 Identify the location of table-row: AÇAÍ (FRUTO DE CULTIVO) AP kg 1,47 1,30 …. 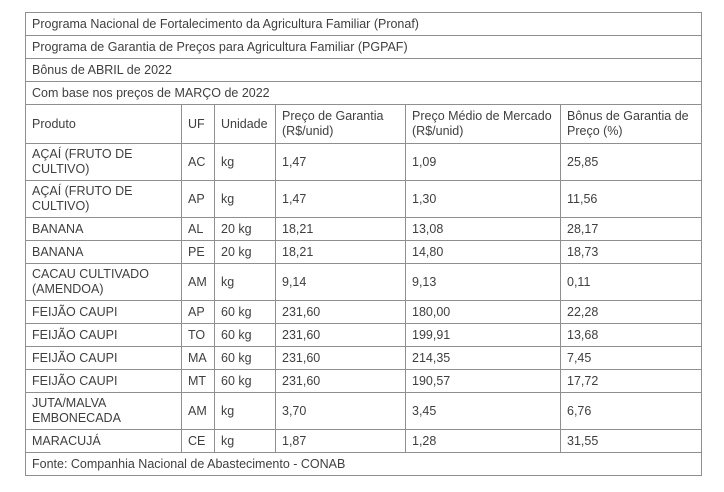
(364, 199).